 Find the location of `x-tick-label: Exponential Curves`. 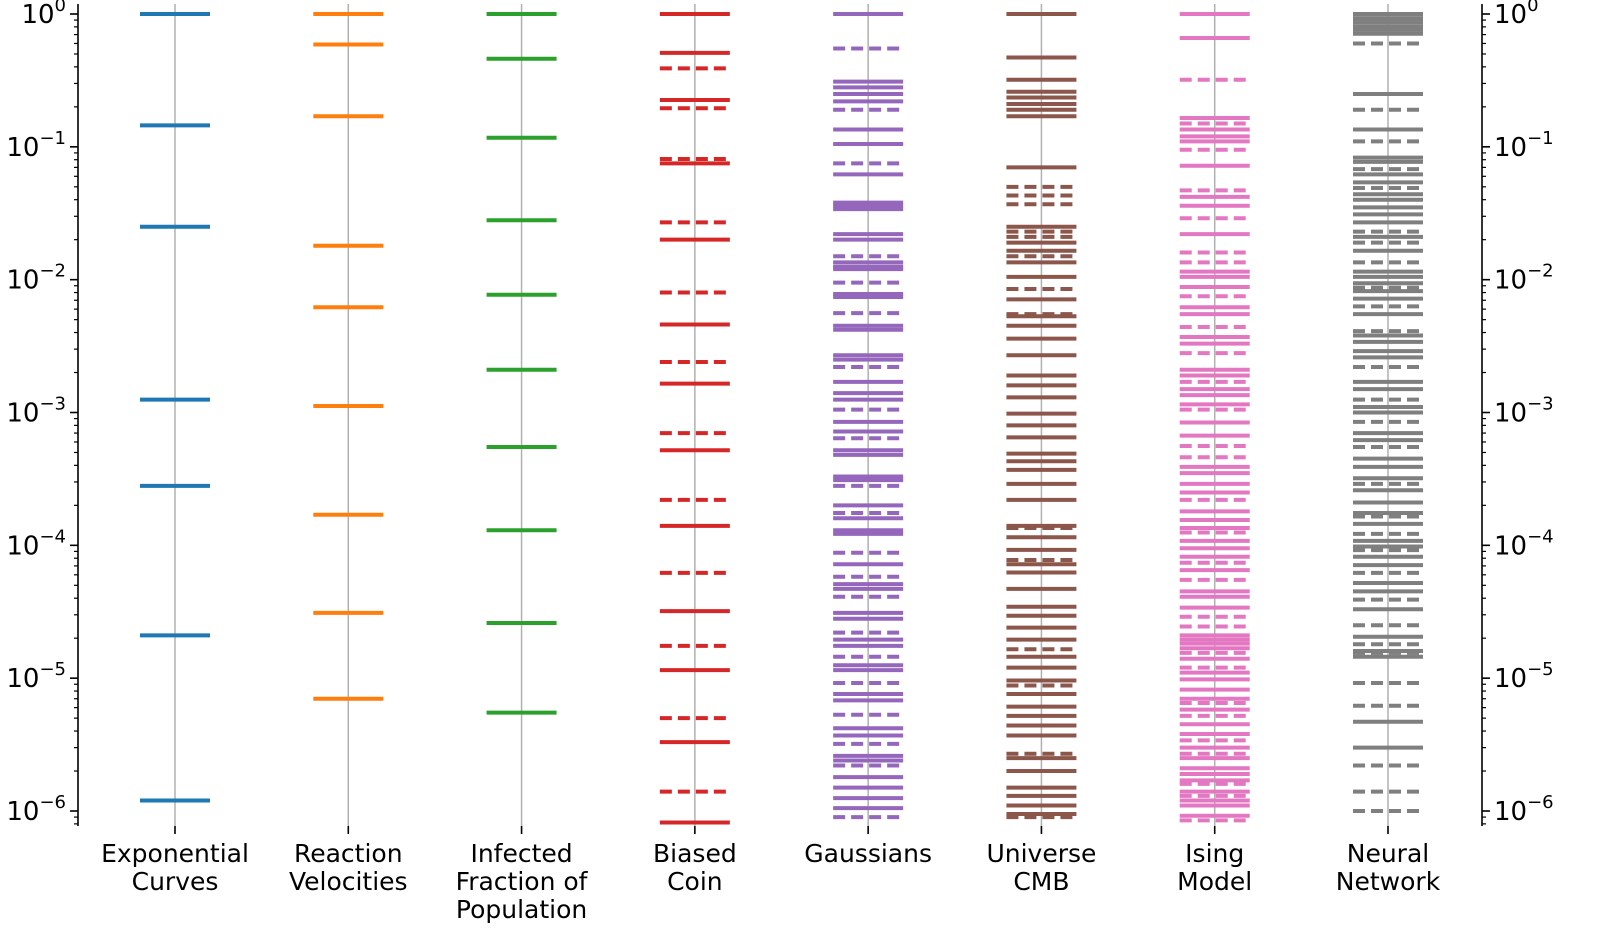

x-tick-label: Exponential Curves is located at coordinates (175, 867).